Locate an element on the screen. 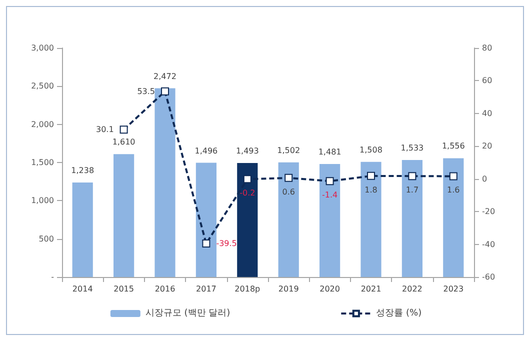 The height and width of the screenshot is (341, 532). x-tick-label: 2021 is located at coordinates (371, 289).